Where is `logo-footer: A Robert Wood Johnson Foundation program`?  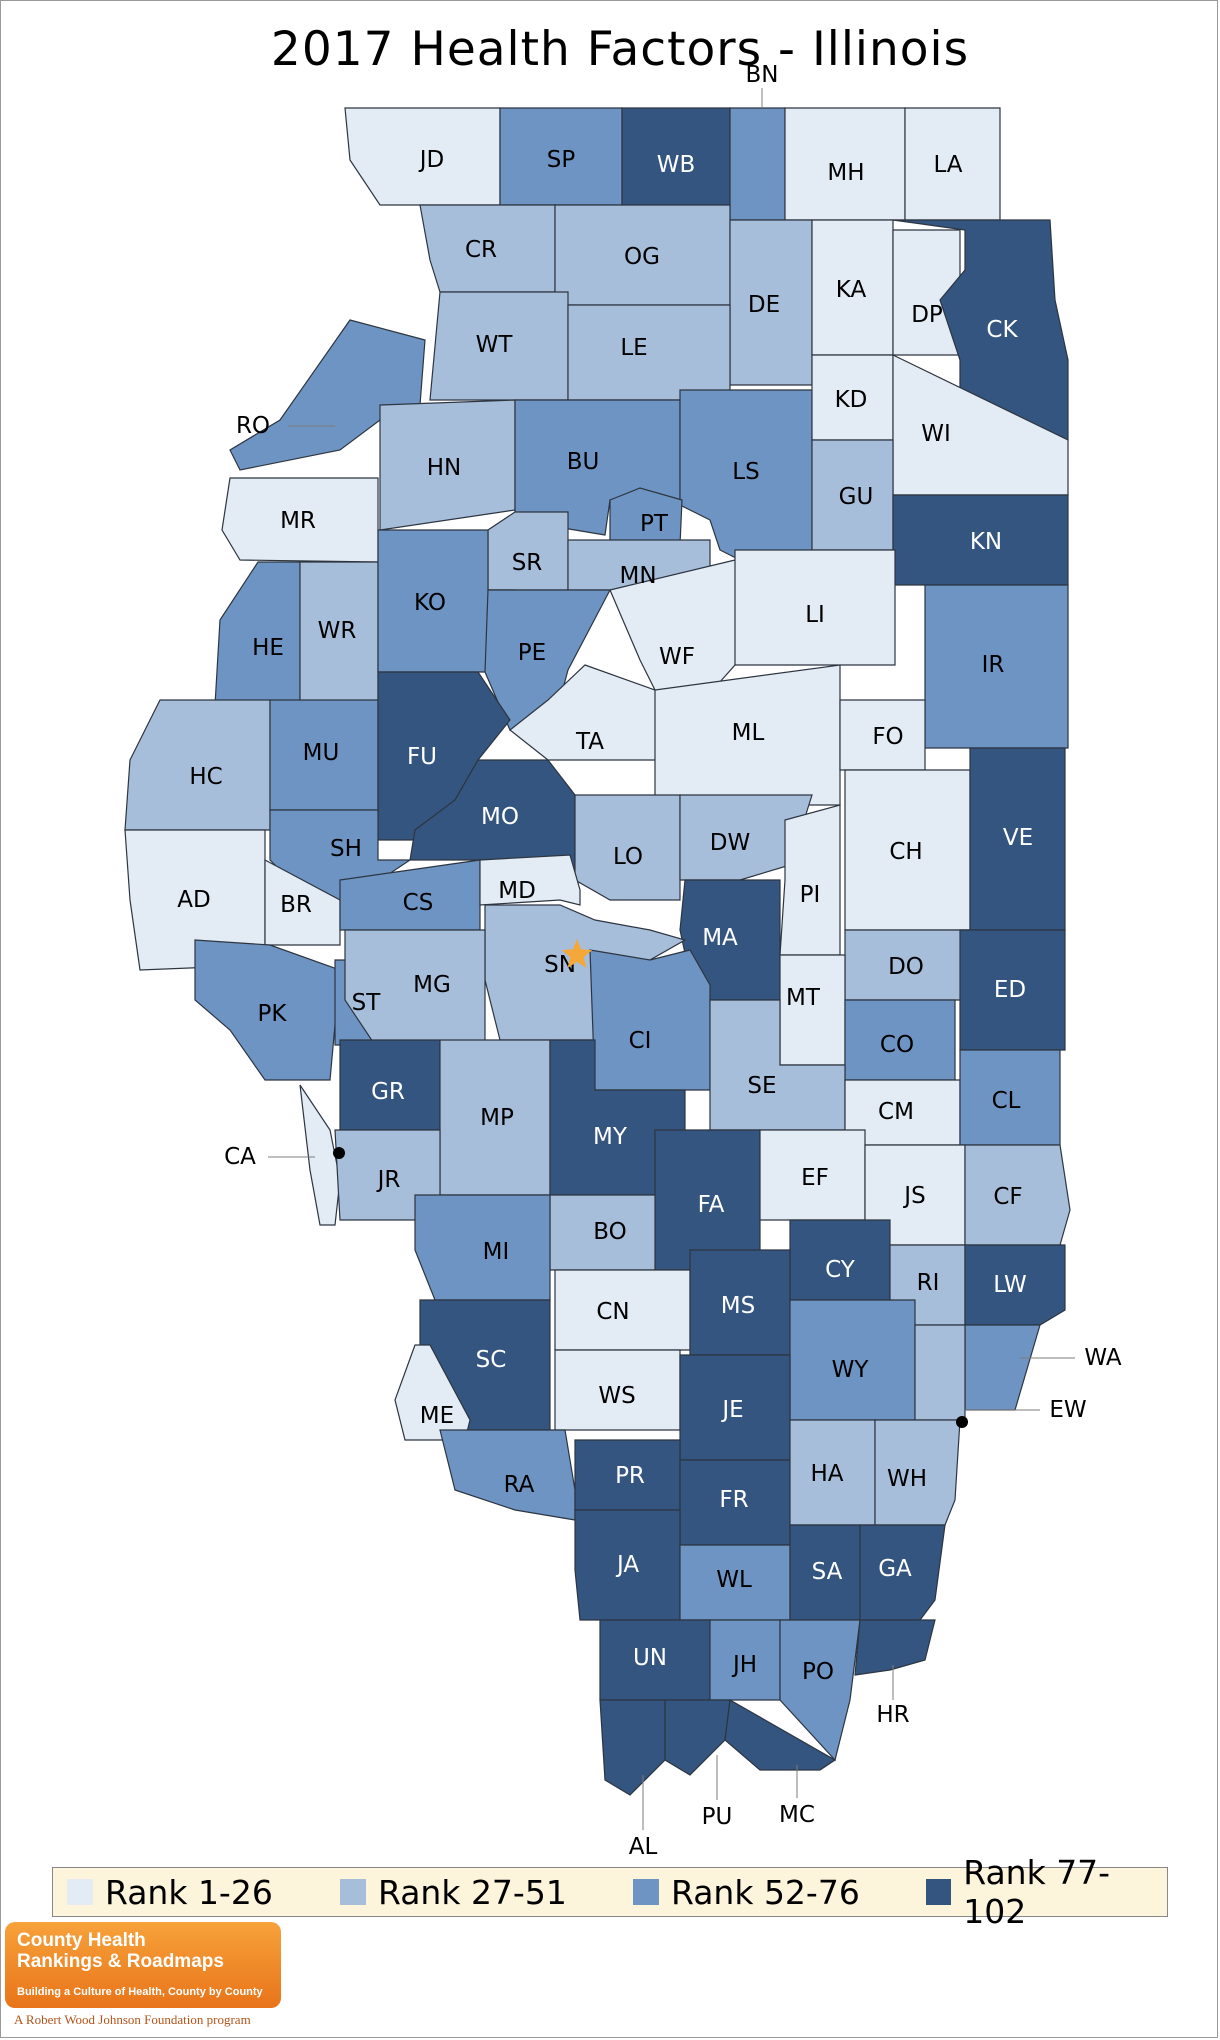
logo-footer: A Robert Wood Johnson Foundation program is located at coordinates (132, 2019).